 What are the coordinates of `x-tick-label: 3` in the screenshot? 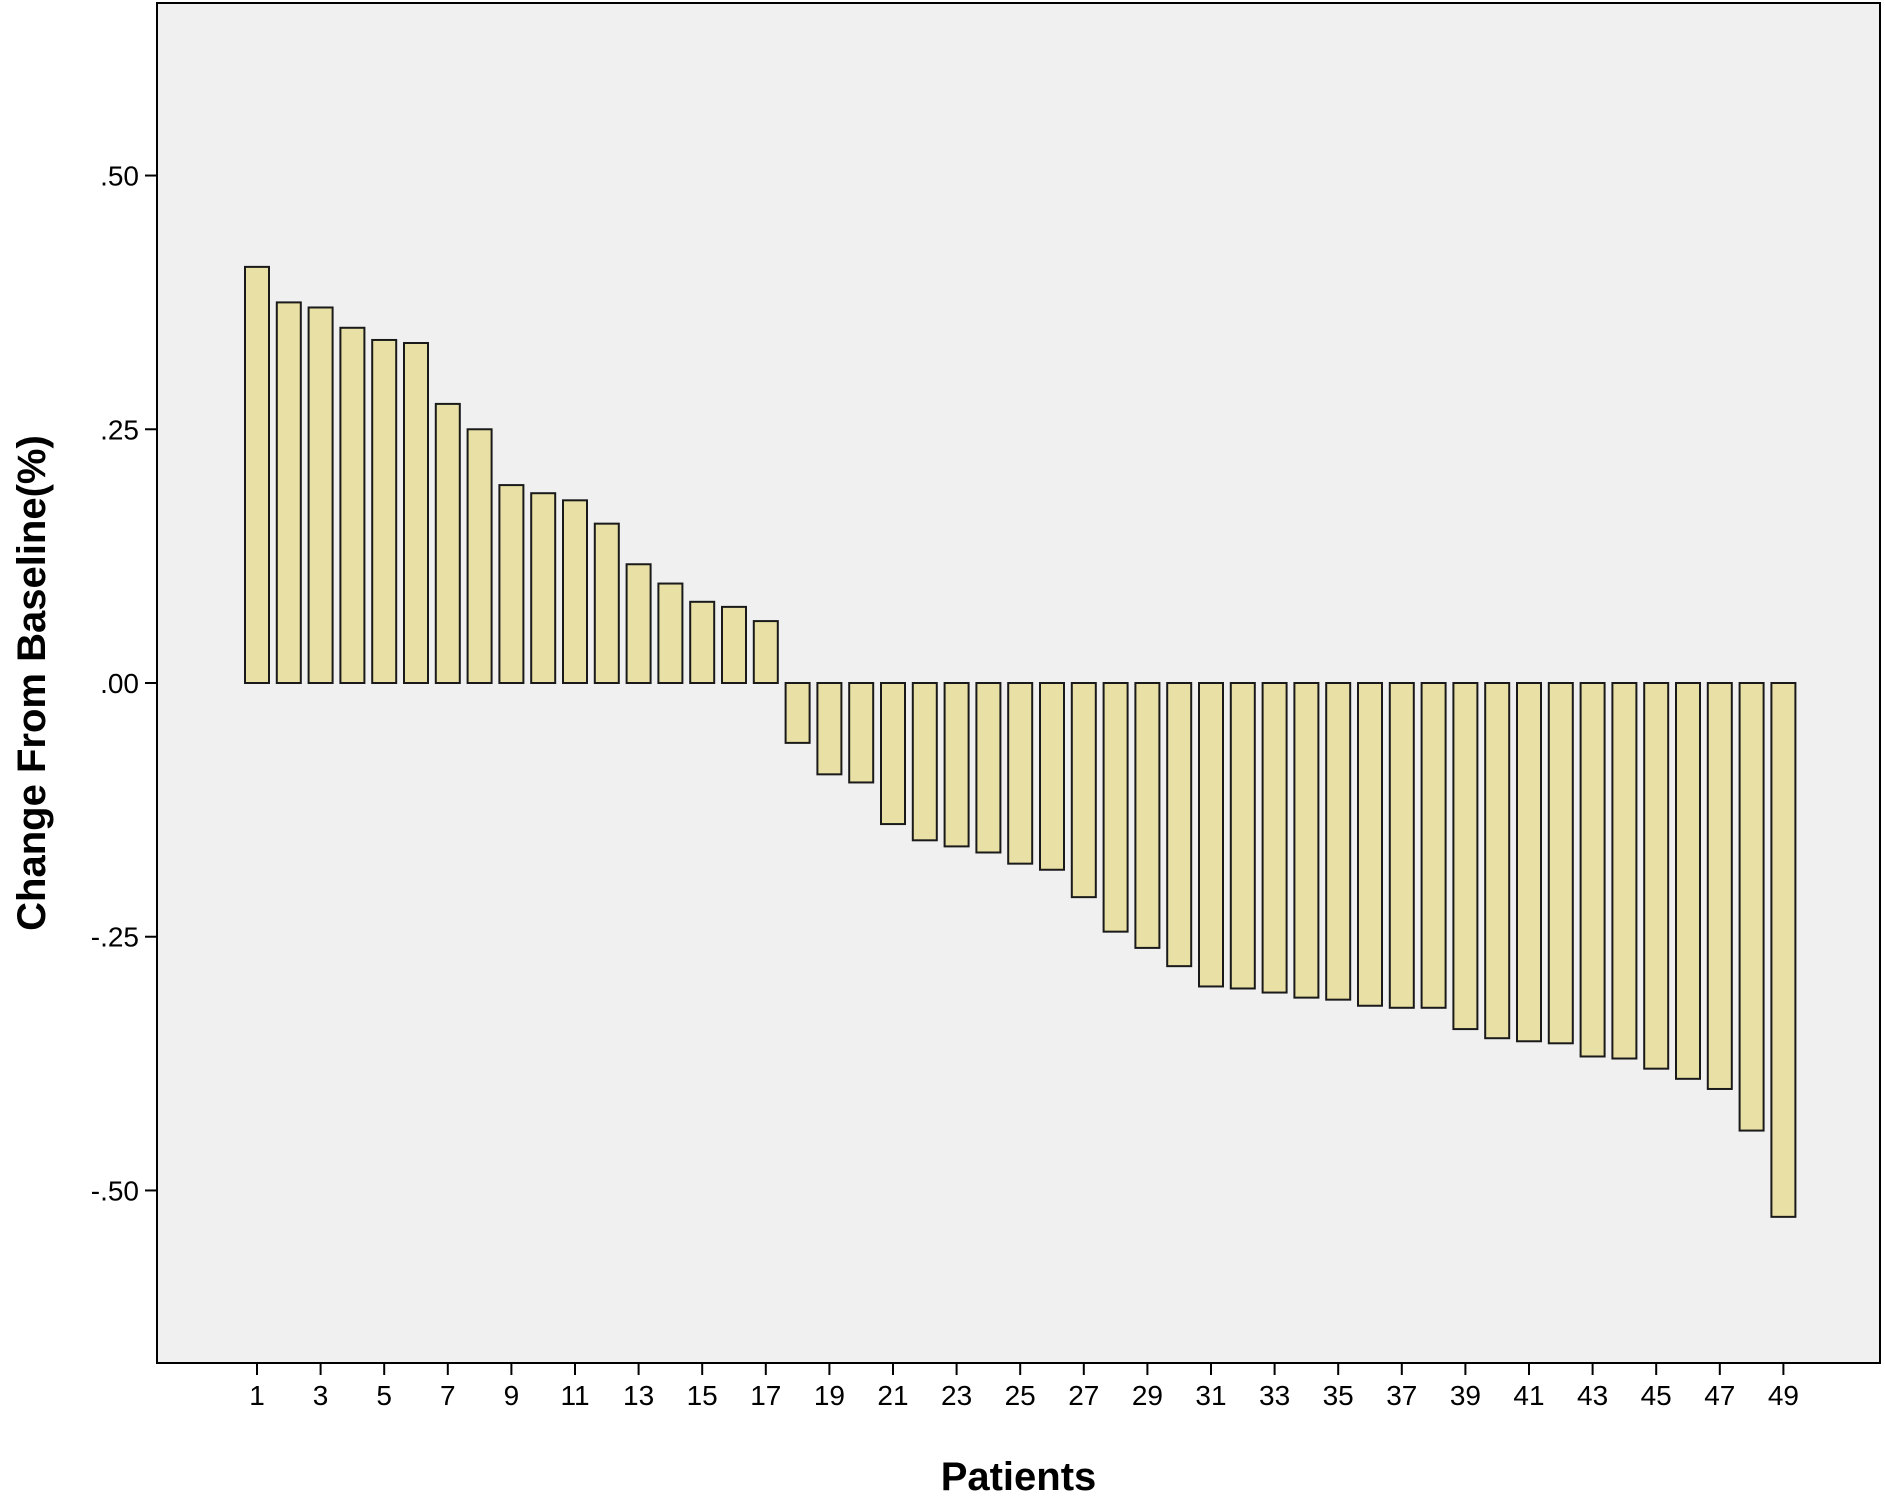 It's located at (321, 1395).